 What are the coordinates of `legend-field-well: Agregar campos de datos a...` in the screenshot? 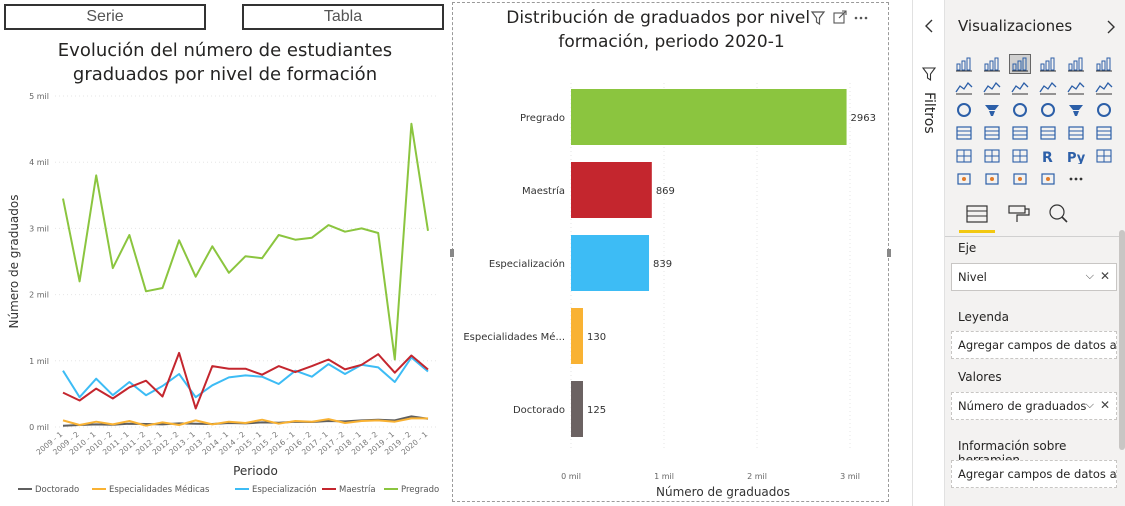 It's located at (1034, 345).